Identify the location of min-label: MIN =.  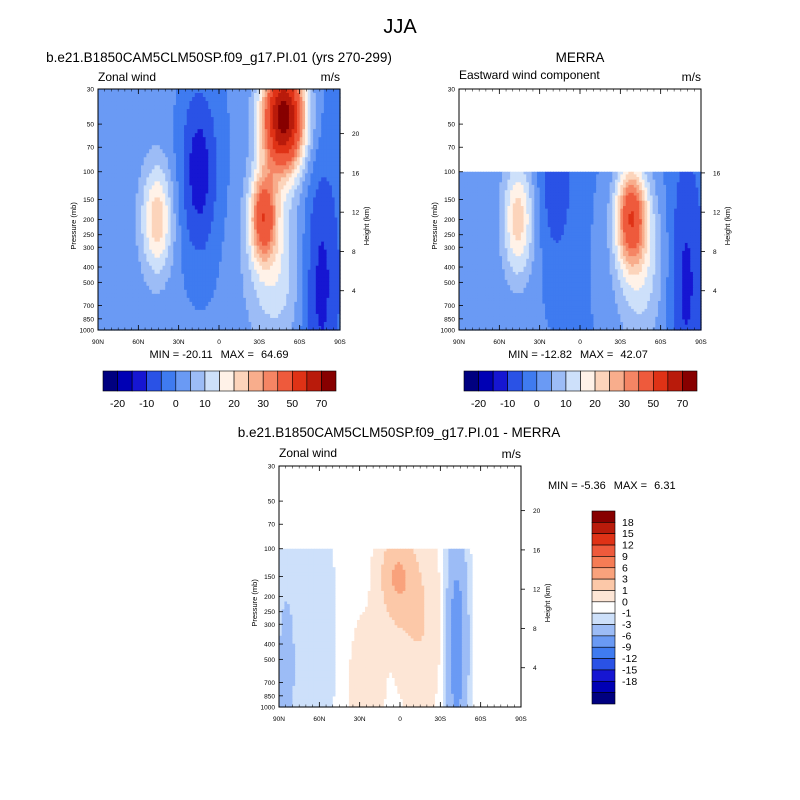
(524, 355).